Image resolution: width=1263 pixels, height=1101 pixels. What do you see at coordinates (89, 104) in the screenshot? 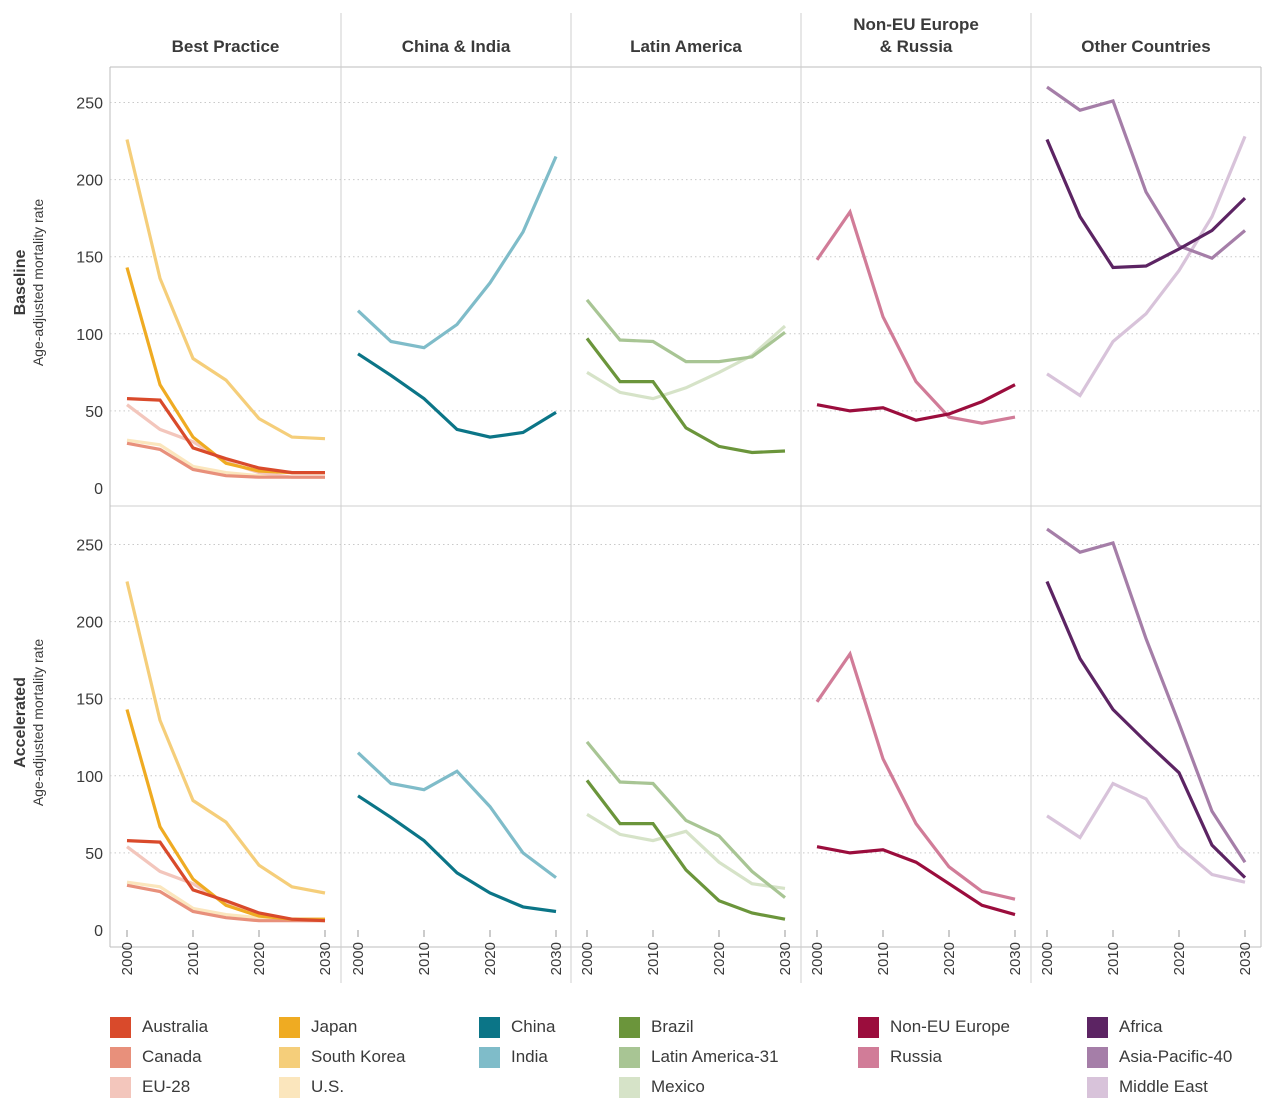
I see `y-tick-label: 250` at bounding box center [89, 104].